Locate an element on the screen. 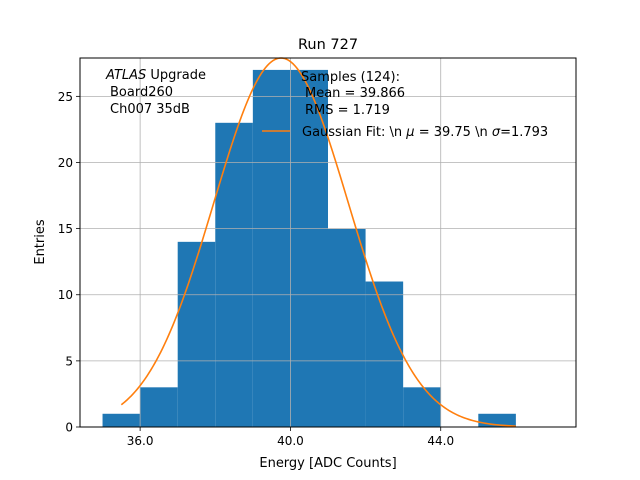 The image size is (640, 480). atlas-annotation-line1: ATLAS Upgrade is located at coordinates (155, 75).